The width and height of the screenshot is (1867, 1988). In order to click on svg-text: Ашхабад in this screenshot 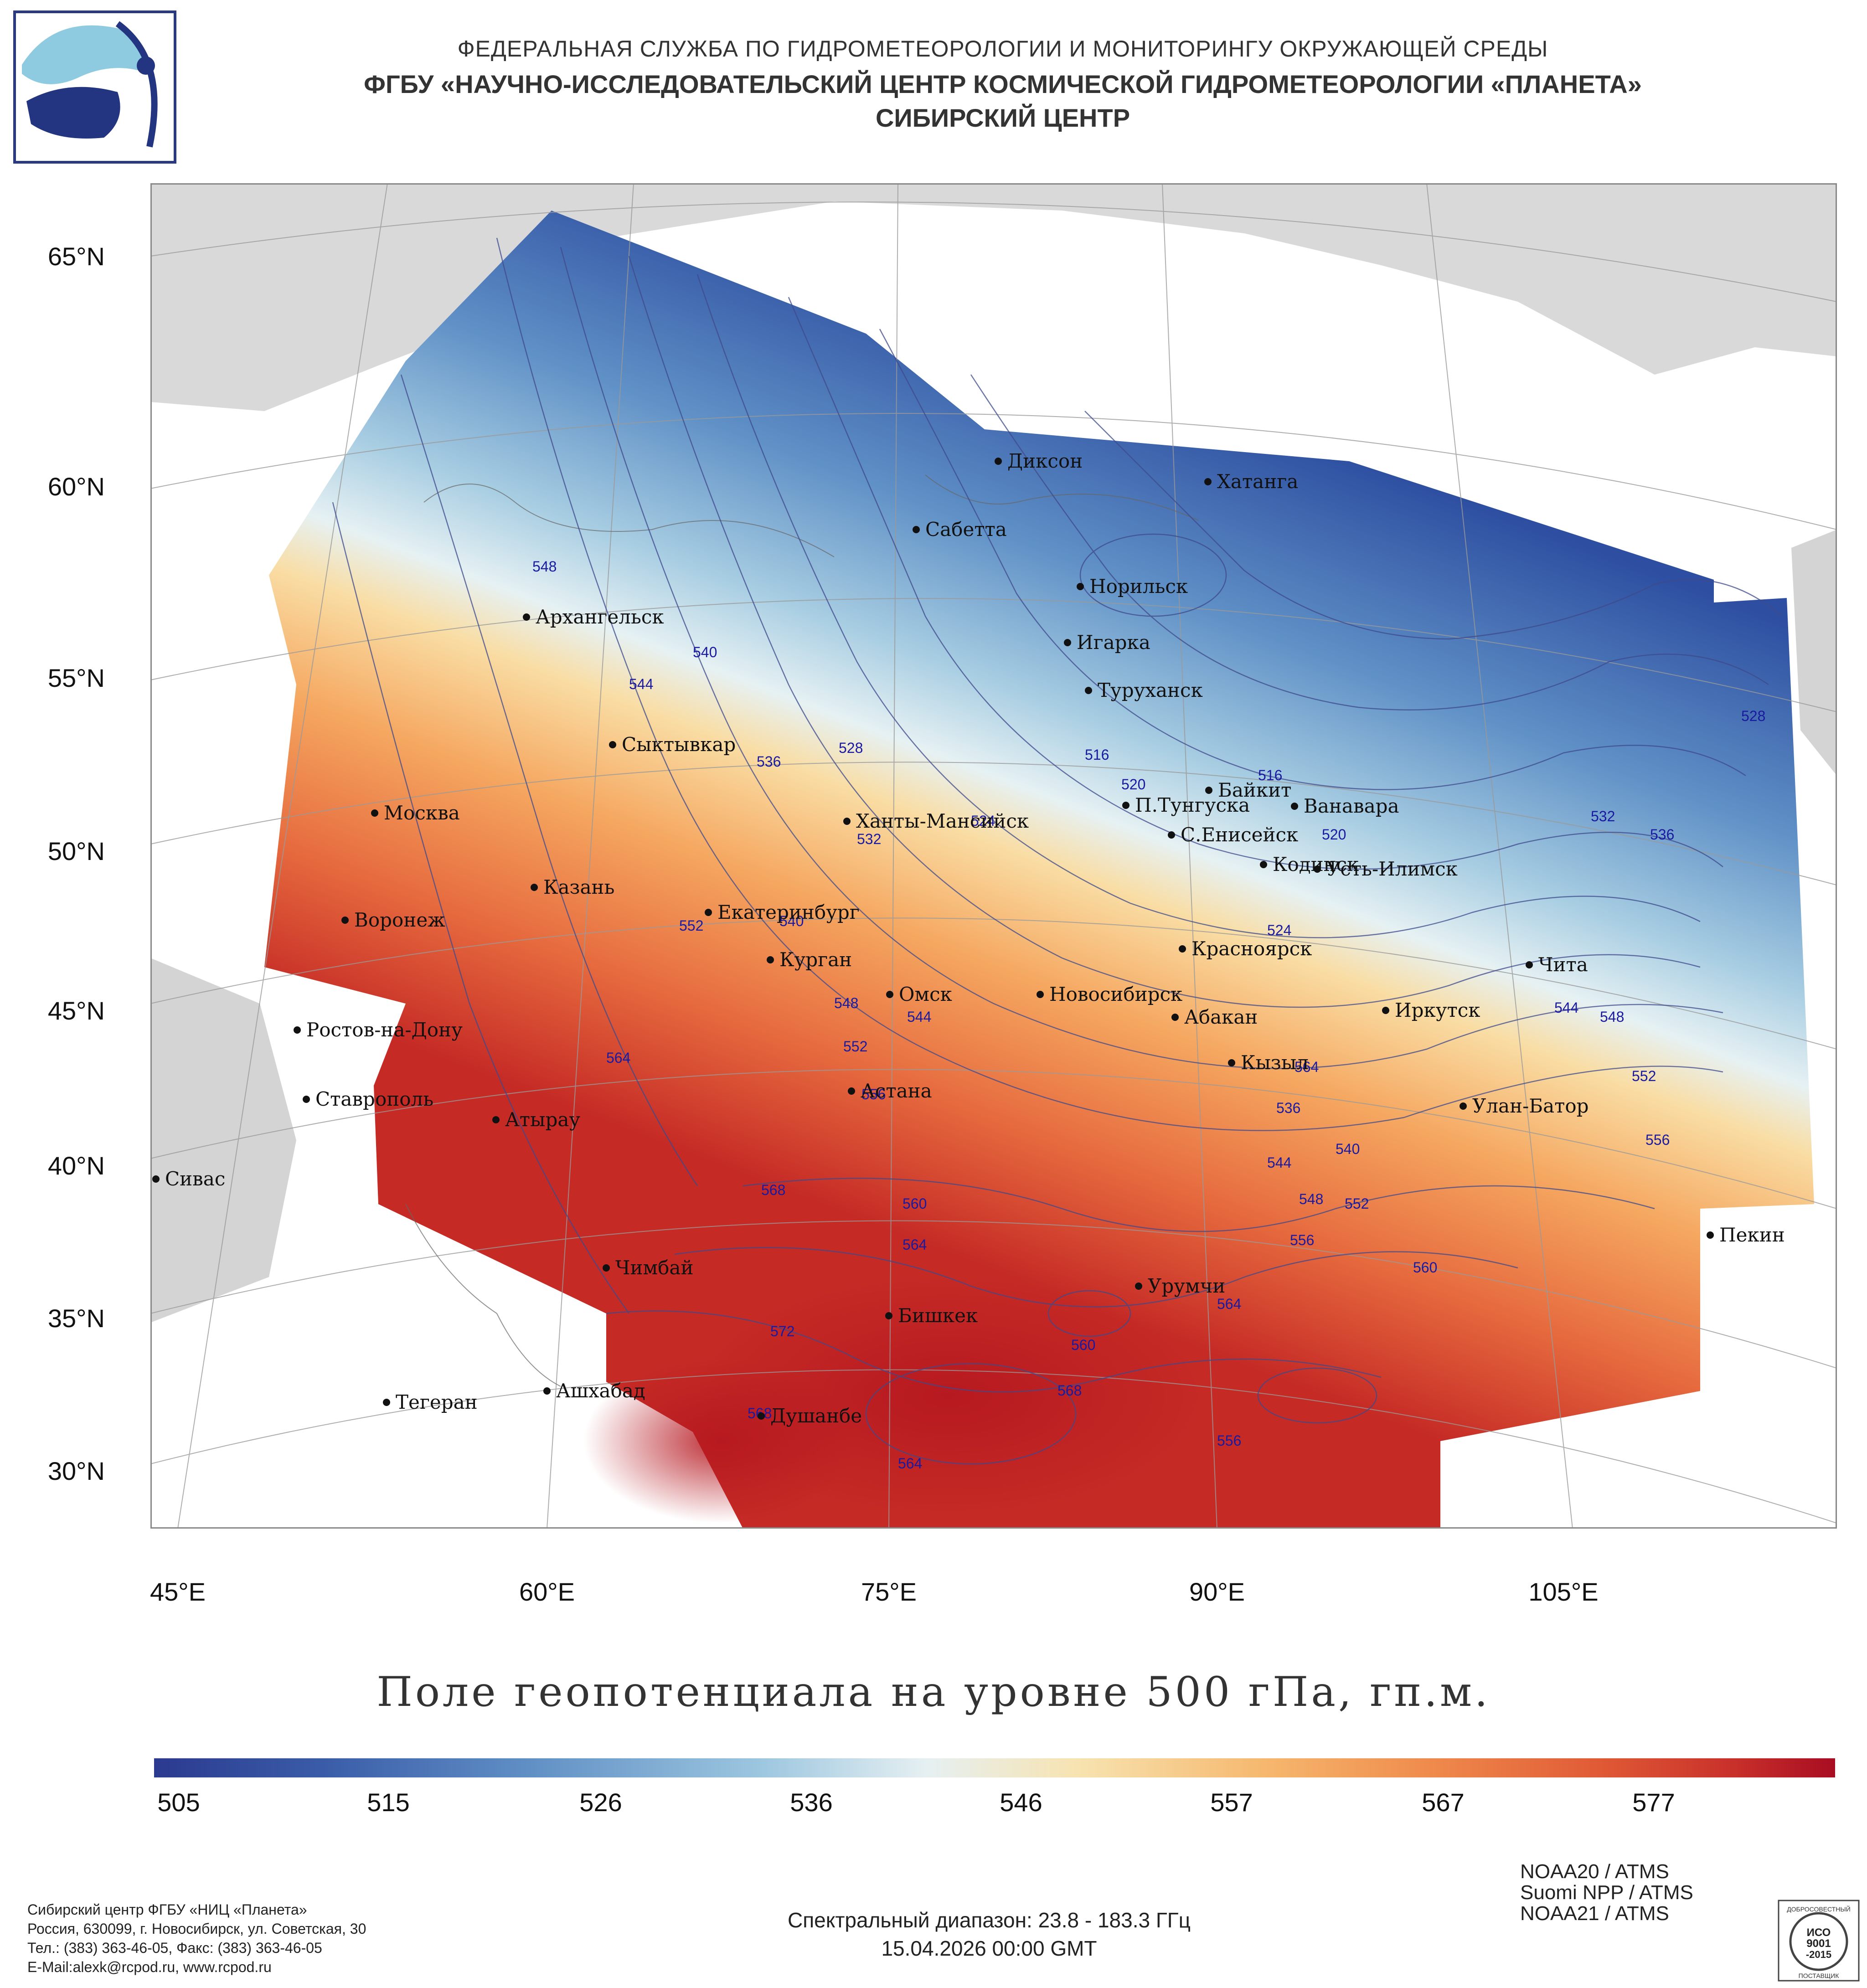, I will do `click(600, 1391)`.